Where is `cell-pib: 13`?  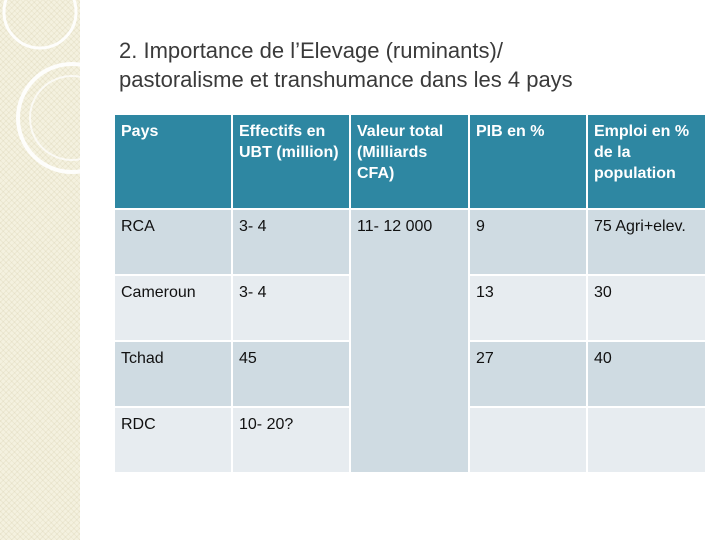 cell-pib: 13 is located at coordinates (528, 308).